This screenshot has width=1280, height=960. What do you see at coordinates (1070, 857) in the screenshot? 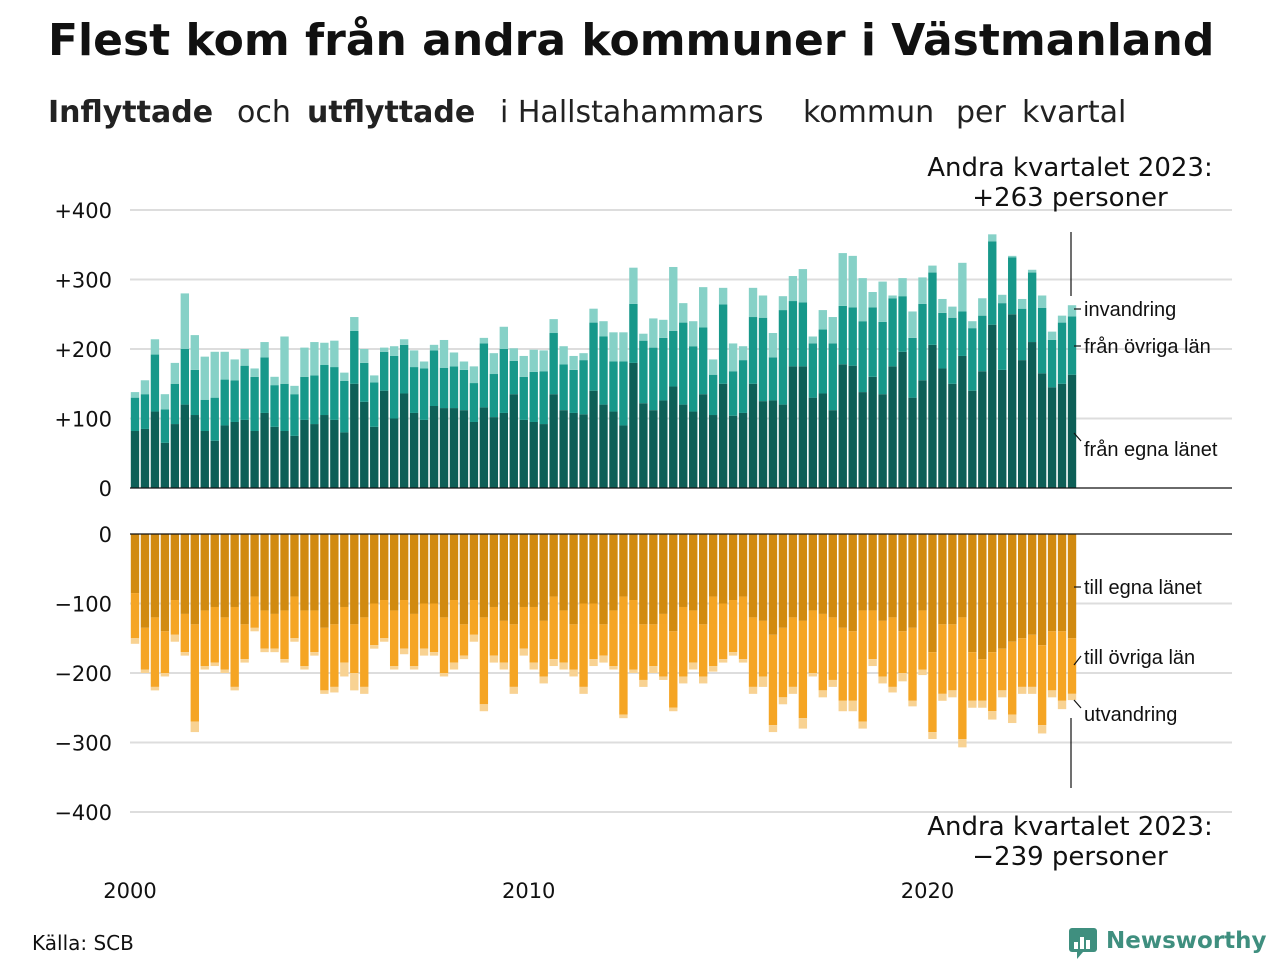
I see `annotation-bottom-line2: −239 personer` at bounding box center [1070, 857].